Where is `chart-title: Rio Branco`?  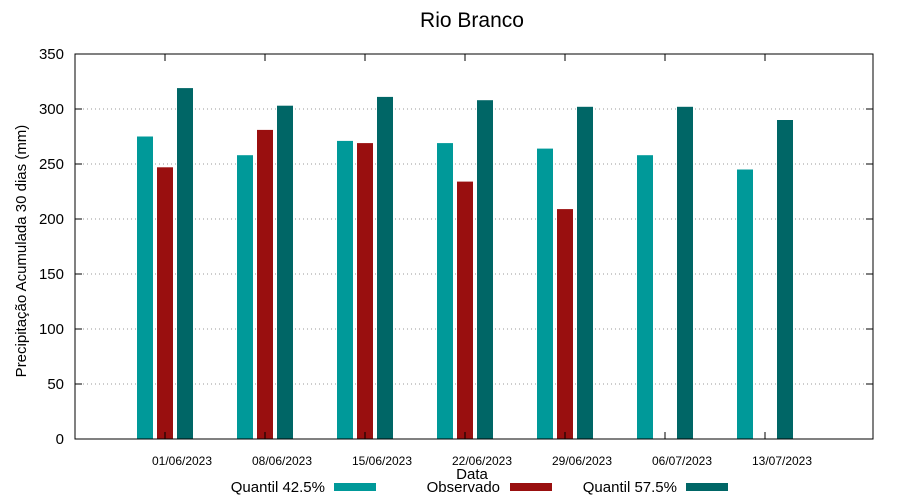
chart-title: Rio Branco is located at coordinates (472, 20).